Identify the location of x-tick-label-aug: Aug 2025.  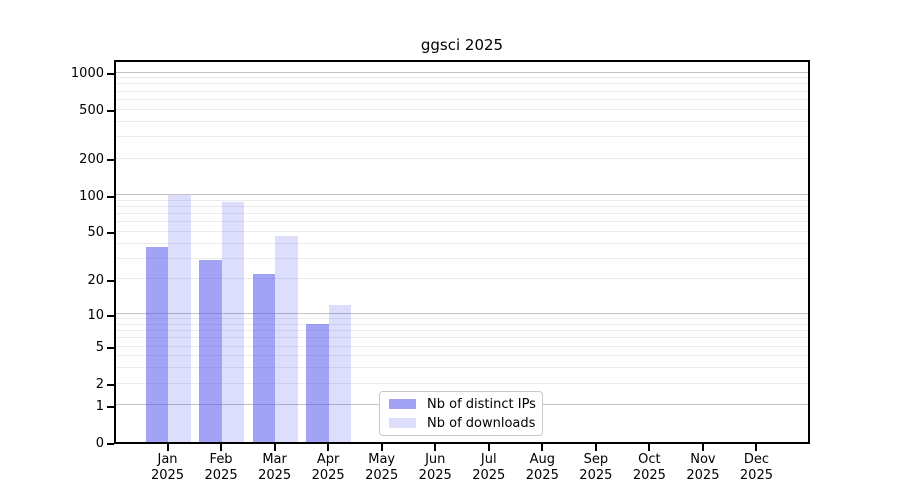
(542, 467).